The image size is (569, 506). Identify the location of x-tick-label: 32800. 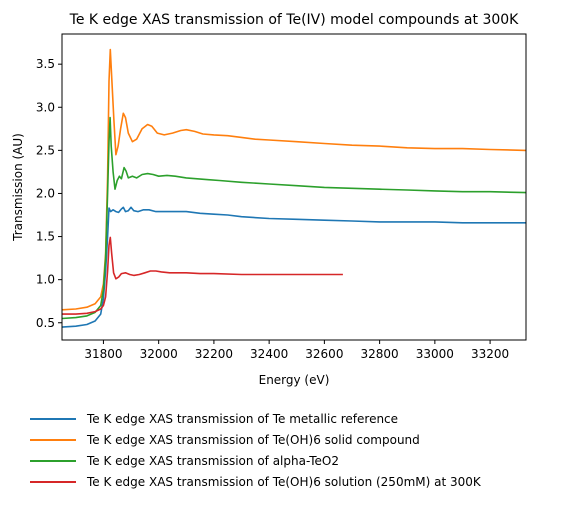
(380, 354).